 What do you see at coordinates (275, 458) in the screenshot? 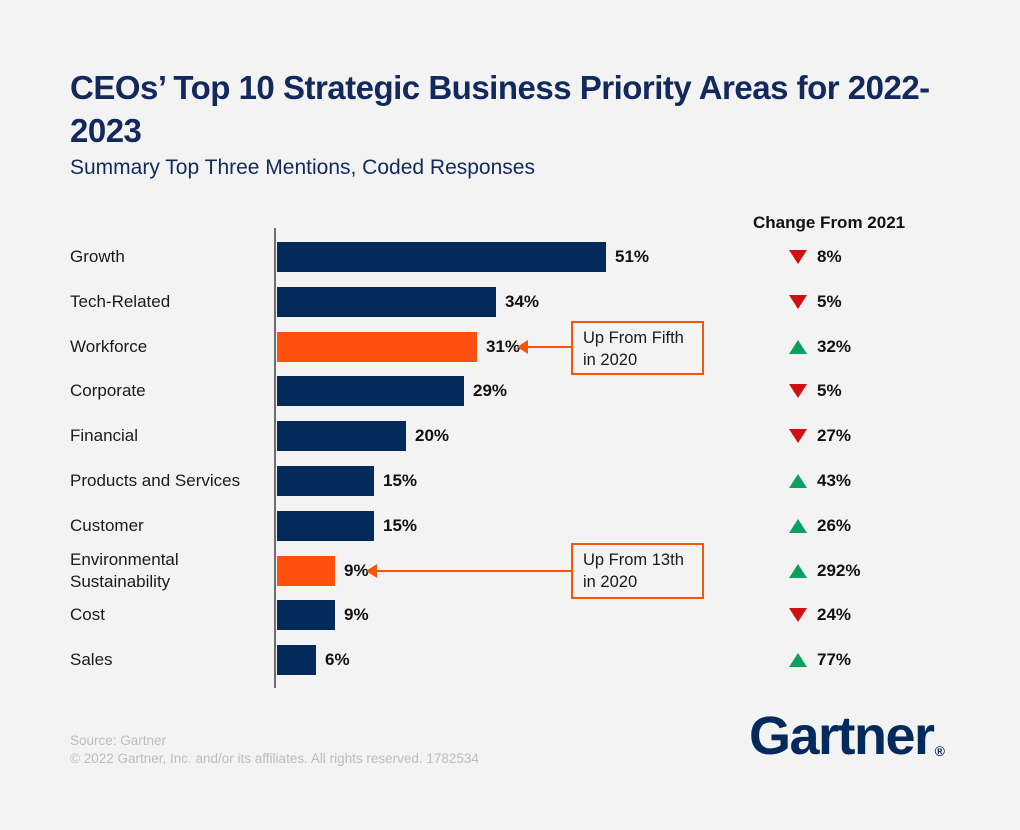
I see `y-axis-line` at bounding box center [275, 458].